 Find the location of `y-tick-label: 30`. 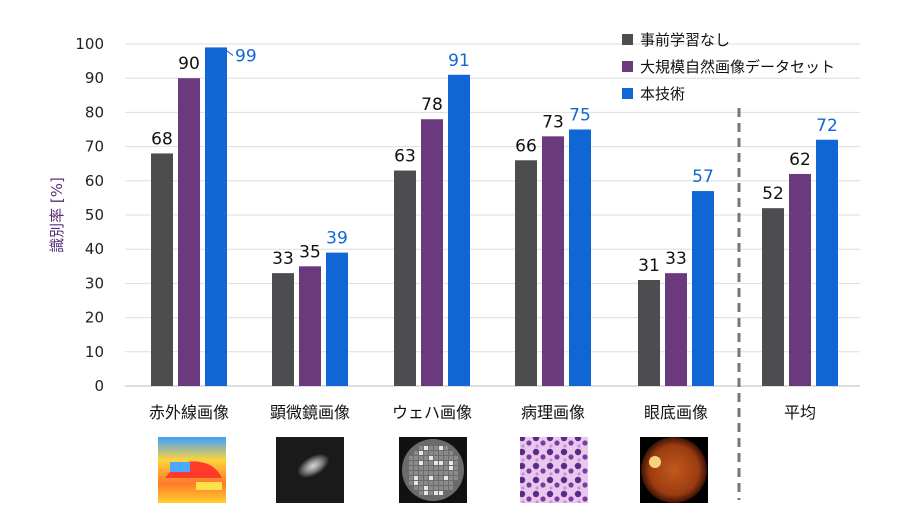

y-tick-label: 30 is located at coordinates (94, 283).